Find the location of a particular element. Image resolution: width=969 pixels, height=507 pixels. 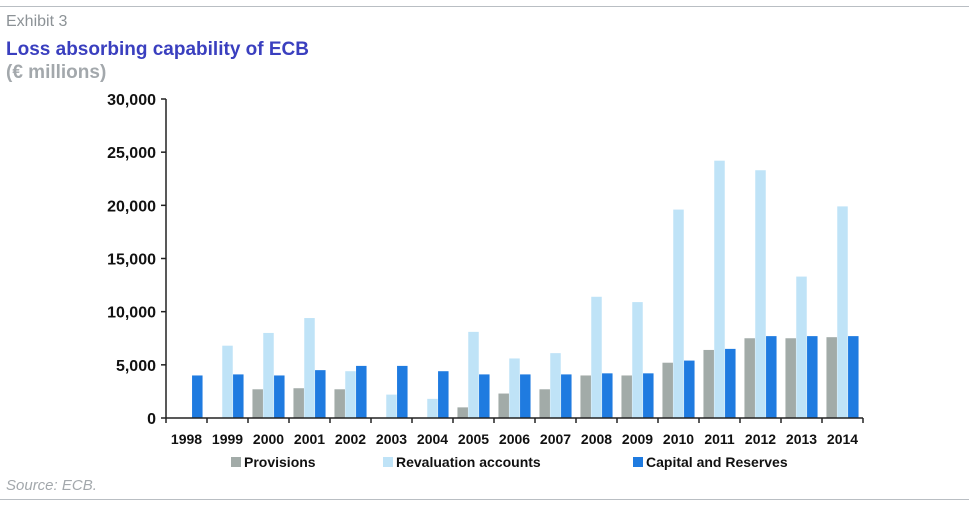

y-tick-label: 15,000 is located at coordinates (131, 260).